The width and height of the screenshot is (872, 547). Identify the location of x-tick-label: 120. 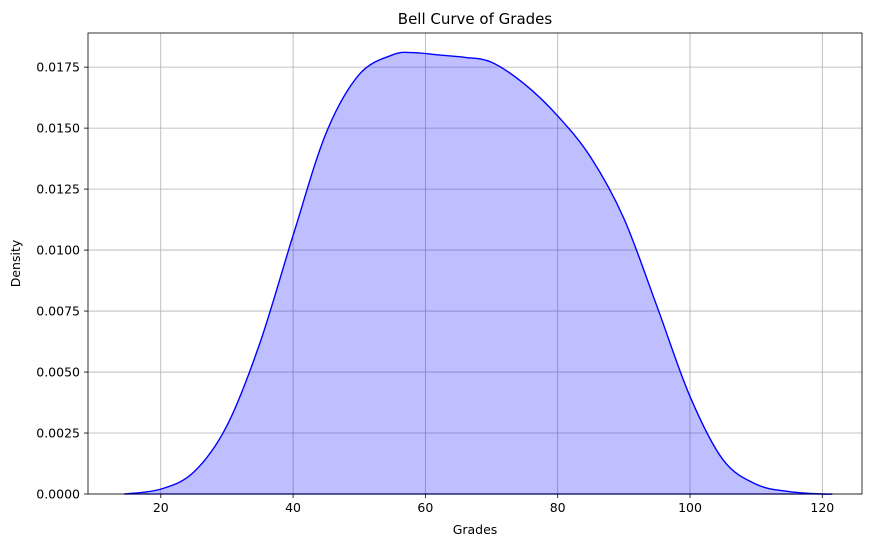
(822, 507).